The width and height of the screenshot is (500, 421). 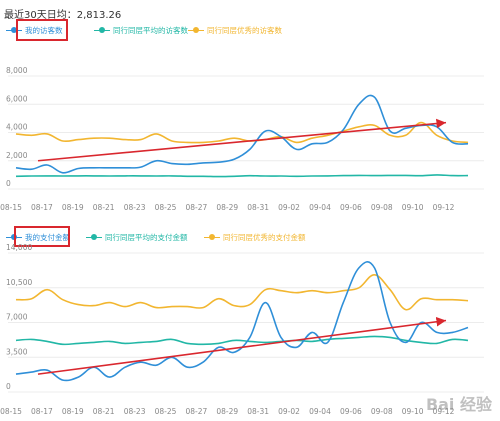 What do you see at coordinates (17, 70) in the screenshot?
I see `y-tick-label: 8,000` at bounding box center [17, 70].